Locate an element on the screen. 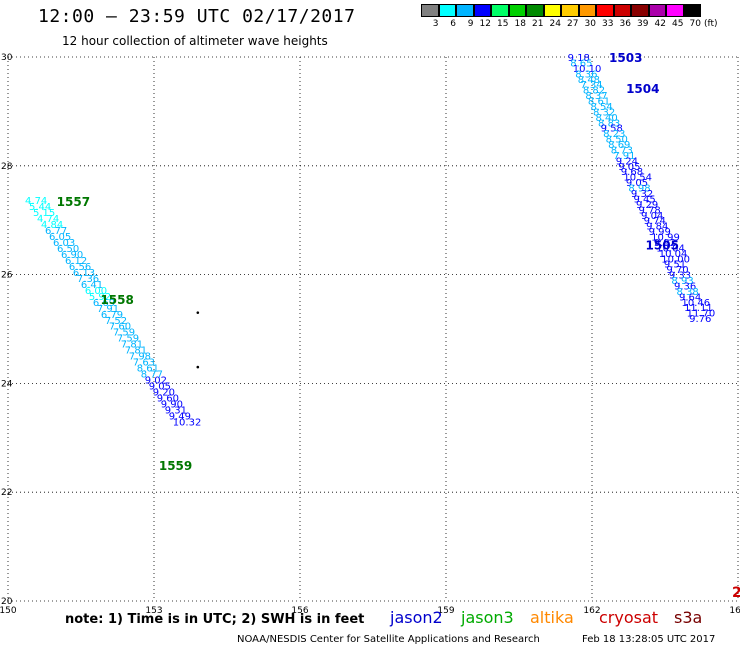 The height and width of the screenshot is (650, 740). edge-mark: 2 is located at coordinates (736, 593).